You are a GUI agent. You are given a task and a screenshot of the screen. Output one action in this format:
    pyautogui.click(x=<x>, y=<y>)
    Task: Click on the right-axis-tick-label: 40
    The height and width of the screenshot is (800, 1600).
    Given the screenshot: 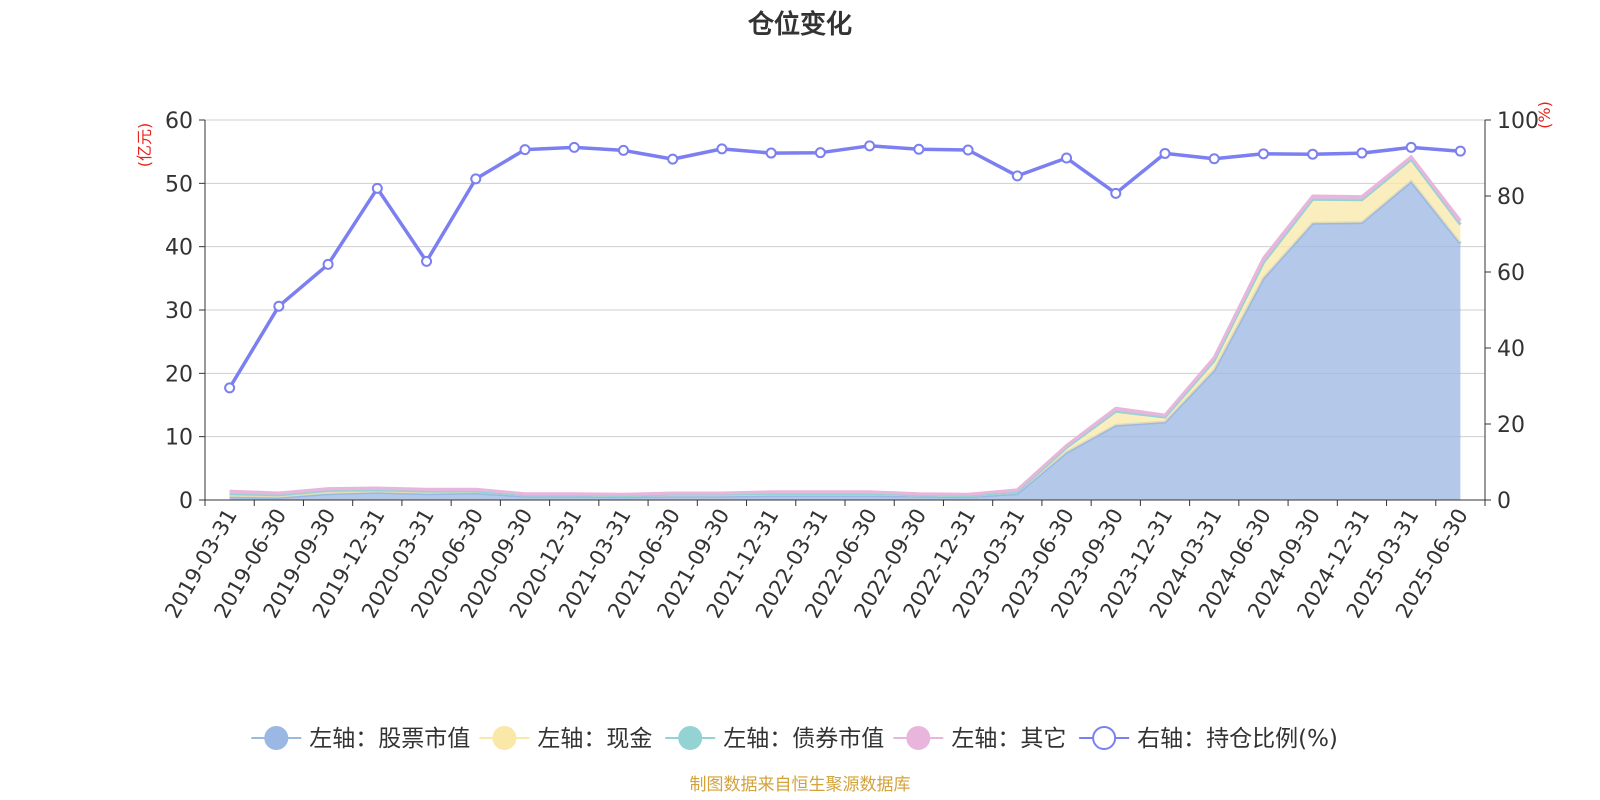 What is the action you would take?
    pyautogui.click(x=1511, y=349)
    